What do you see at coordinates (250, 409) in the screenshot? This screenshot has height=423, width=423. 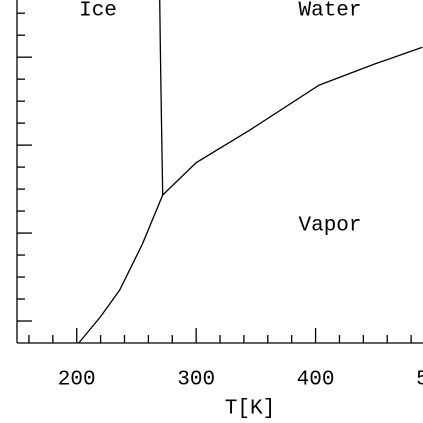 I see `x-axis-label: T[K]` at bounding box center [250, 409].